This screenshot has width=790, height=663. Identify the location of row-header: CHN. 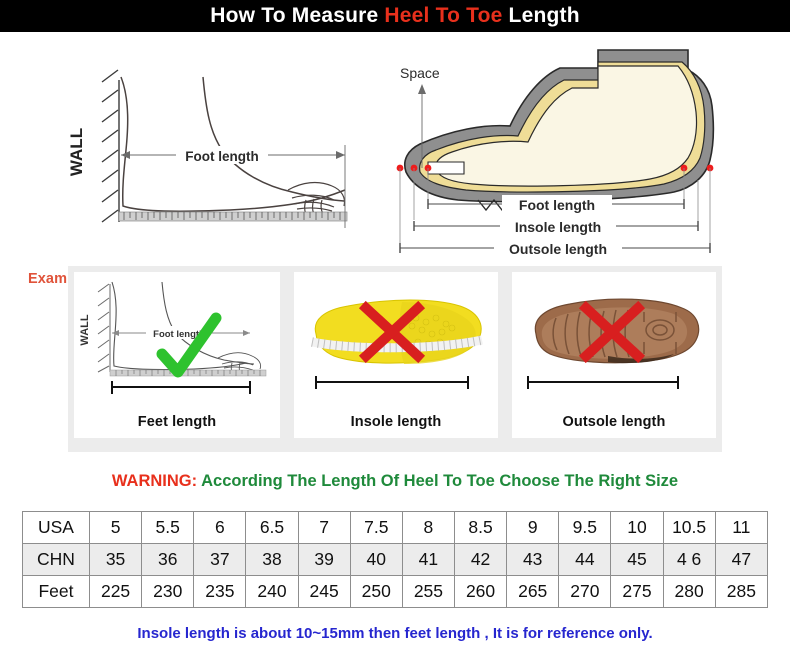
(56, 559).